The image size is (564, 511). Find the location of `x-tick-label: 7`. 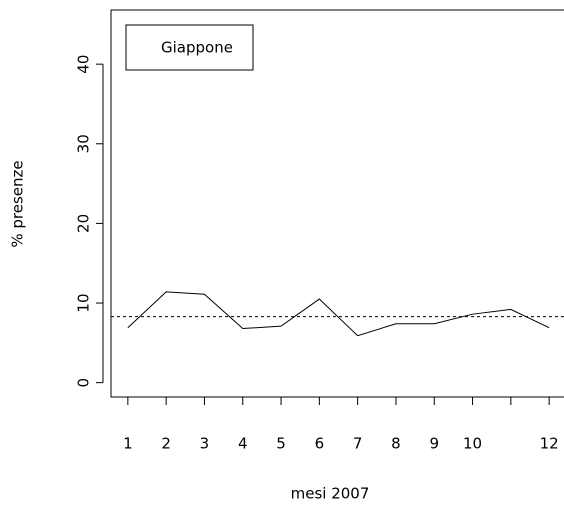

x-tick-label: 7 is located at coordinates (358, 444).